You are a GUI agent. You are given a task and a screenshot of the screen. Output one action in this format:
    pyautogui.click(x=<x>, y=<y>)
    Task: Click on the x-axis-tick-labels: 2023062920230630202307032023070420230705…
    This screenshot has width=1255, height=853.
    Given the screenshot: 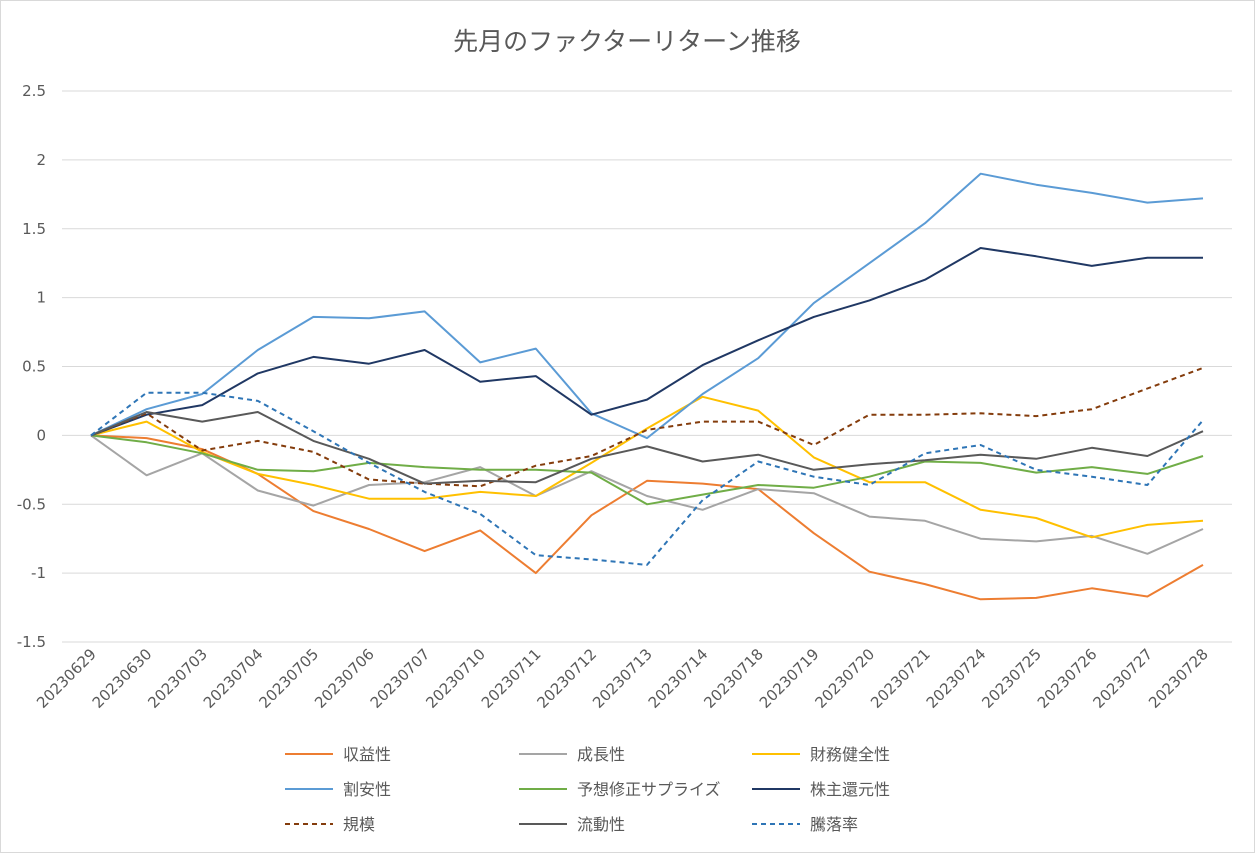 What is the action you would take?
    pyautogui.click(x=622, y=678)
    